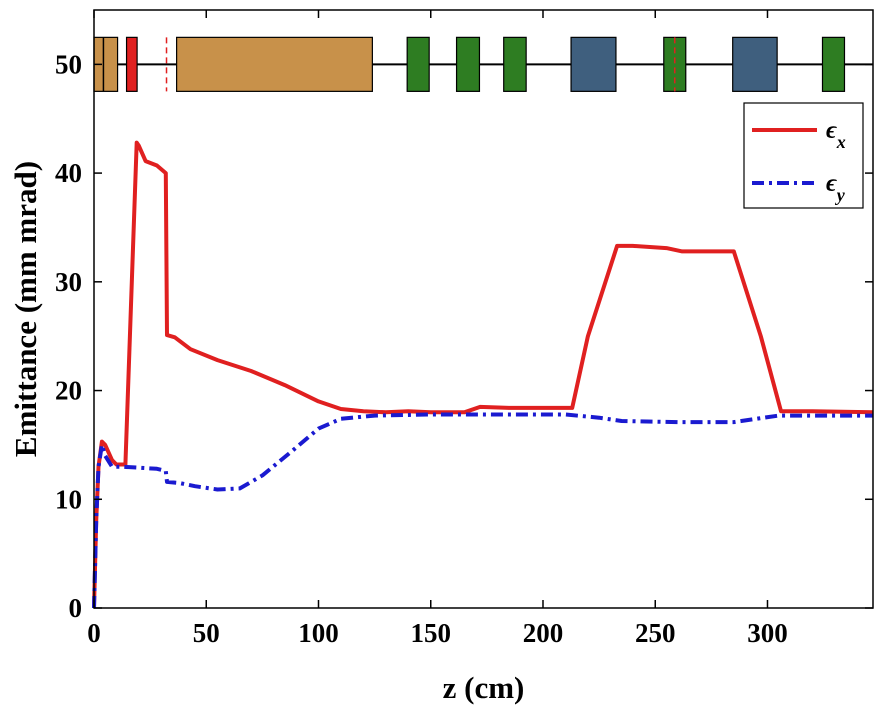 The width and height of the screenshot is (886, 710). What do you see at coordinates (68, 173) in the screenshot?
I see `y-tick-label: 40` at bounding box center [68, 173].